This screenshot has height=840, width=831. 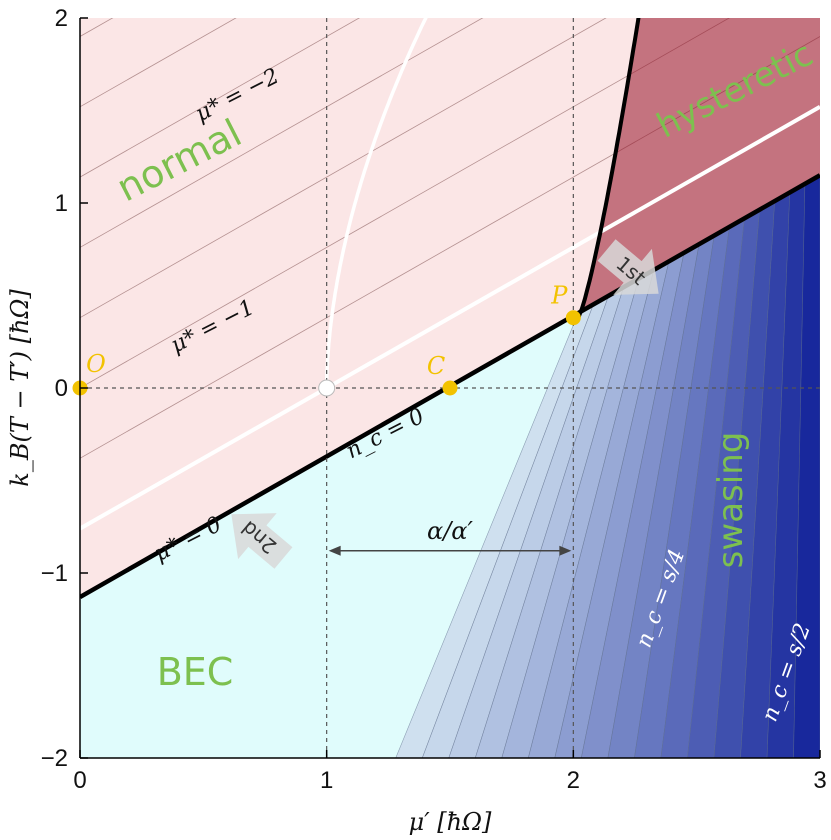 What do you see at coordinates (696, 168) in the screenshot?
I see `hysteretic-region` at bounding box center [696, 168].